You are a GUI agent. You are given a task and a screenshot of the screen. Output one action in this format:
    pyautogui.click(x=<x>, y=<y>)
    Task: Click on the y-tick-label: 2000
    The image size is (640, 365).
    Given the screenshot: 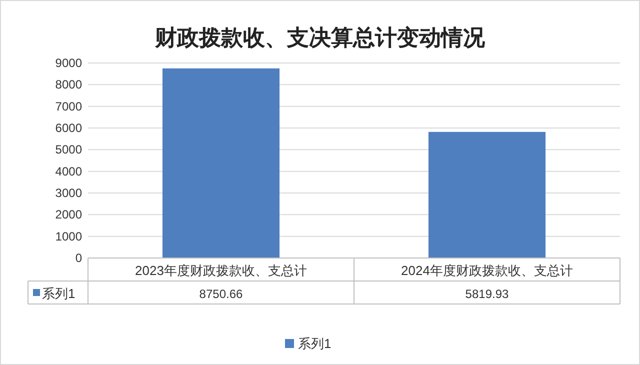 What is the action you would take?
    pyautogui.click(x=68, y=215)
    